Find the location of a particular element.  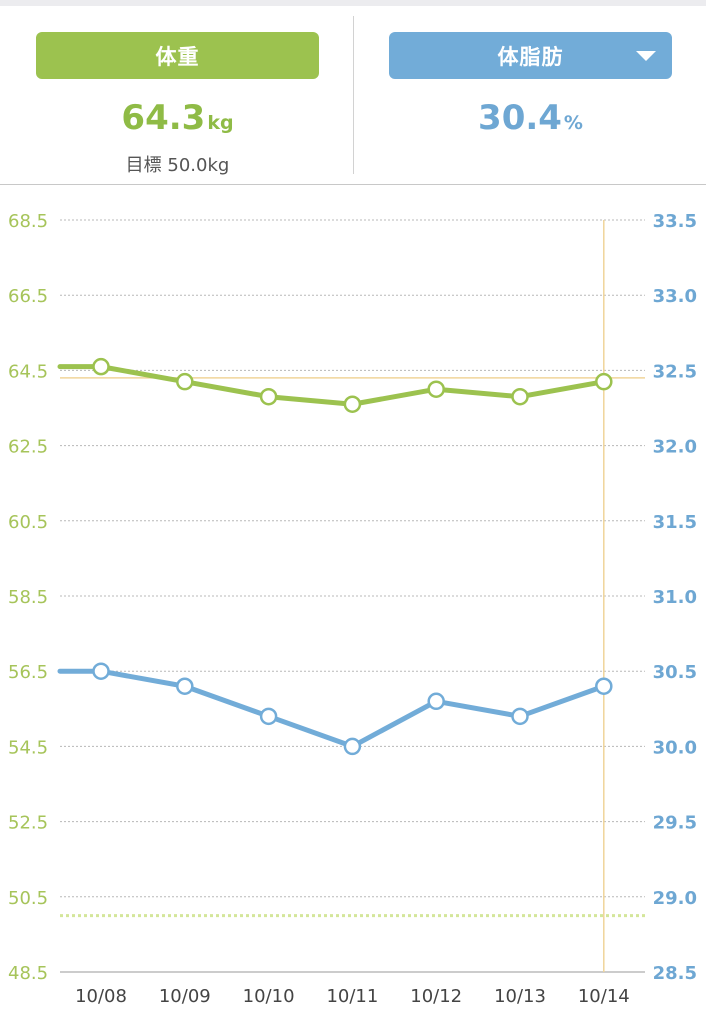

y-left-tick-label: 66.5 is located at coordinates (28, 296).